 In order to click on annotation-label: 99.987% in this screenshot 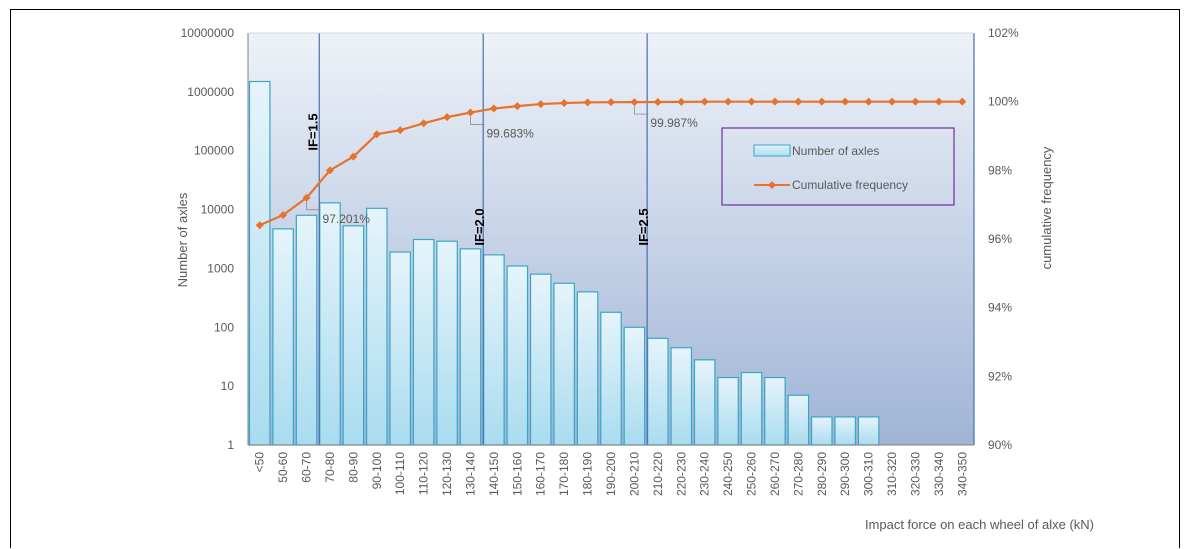, I will do `click(674, 123)`.